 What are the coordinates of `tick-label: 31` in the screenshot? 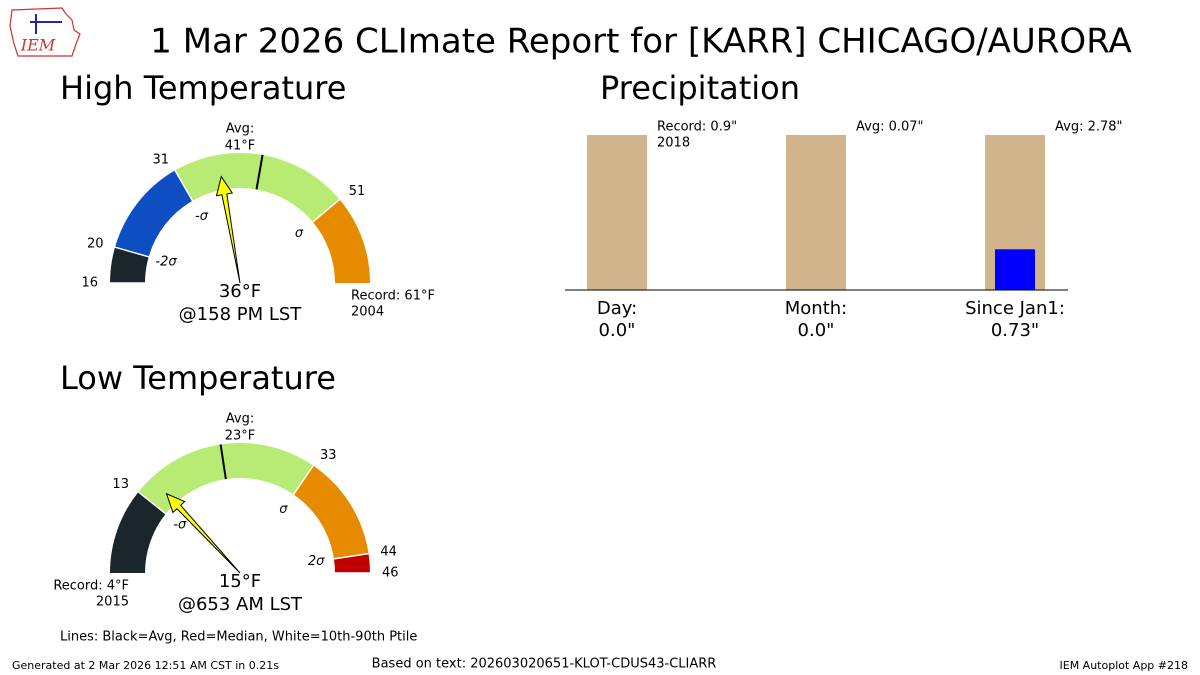 It's located at (160, 160).